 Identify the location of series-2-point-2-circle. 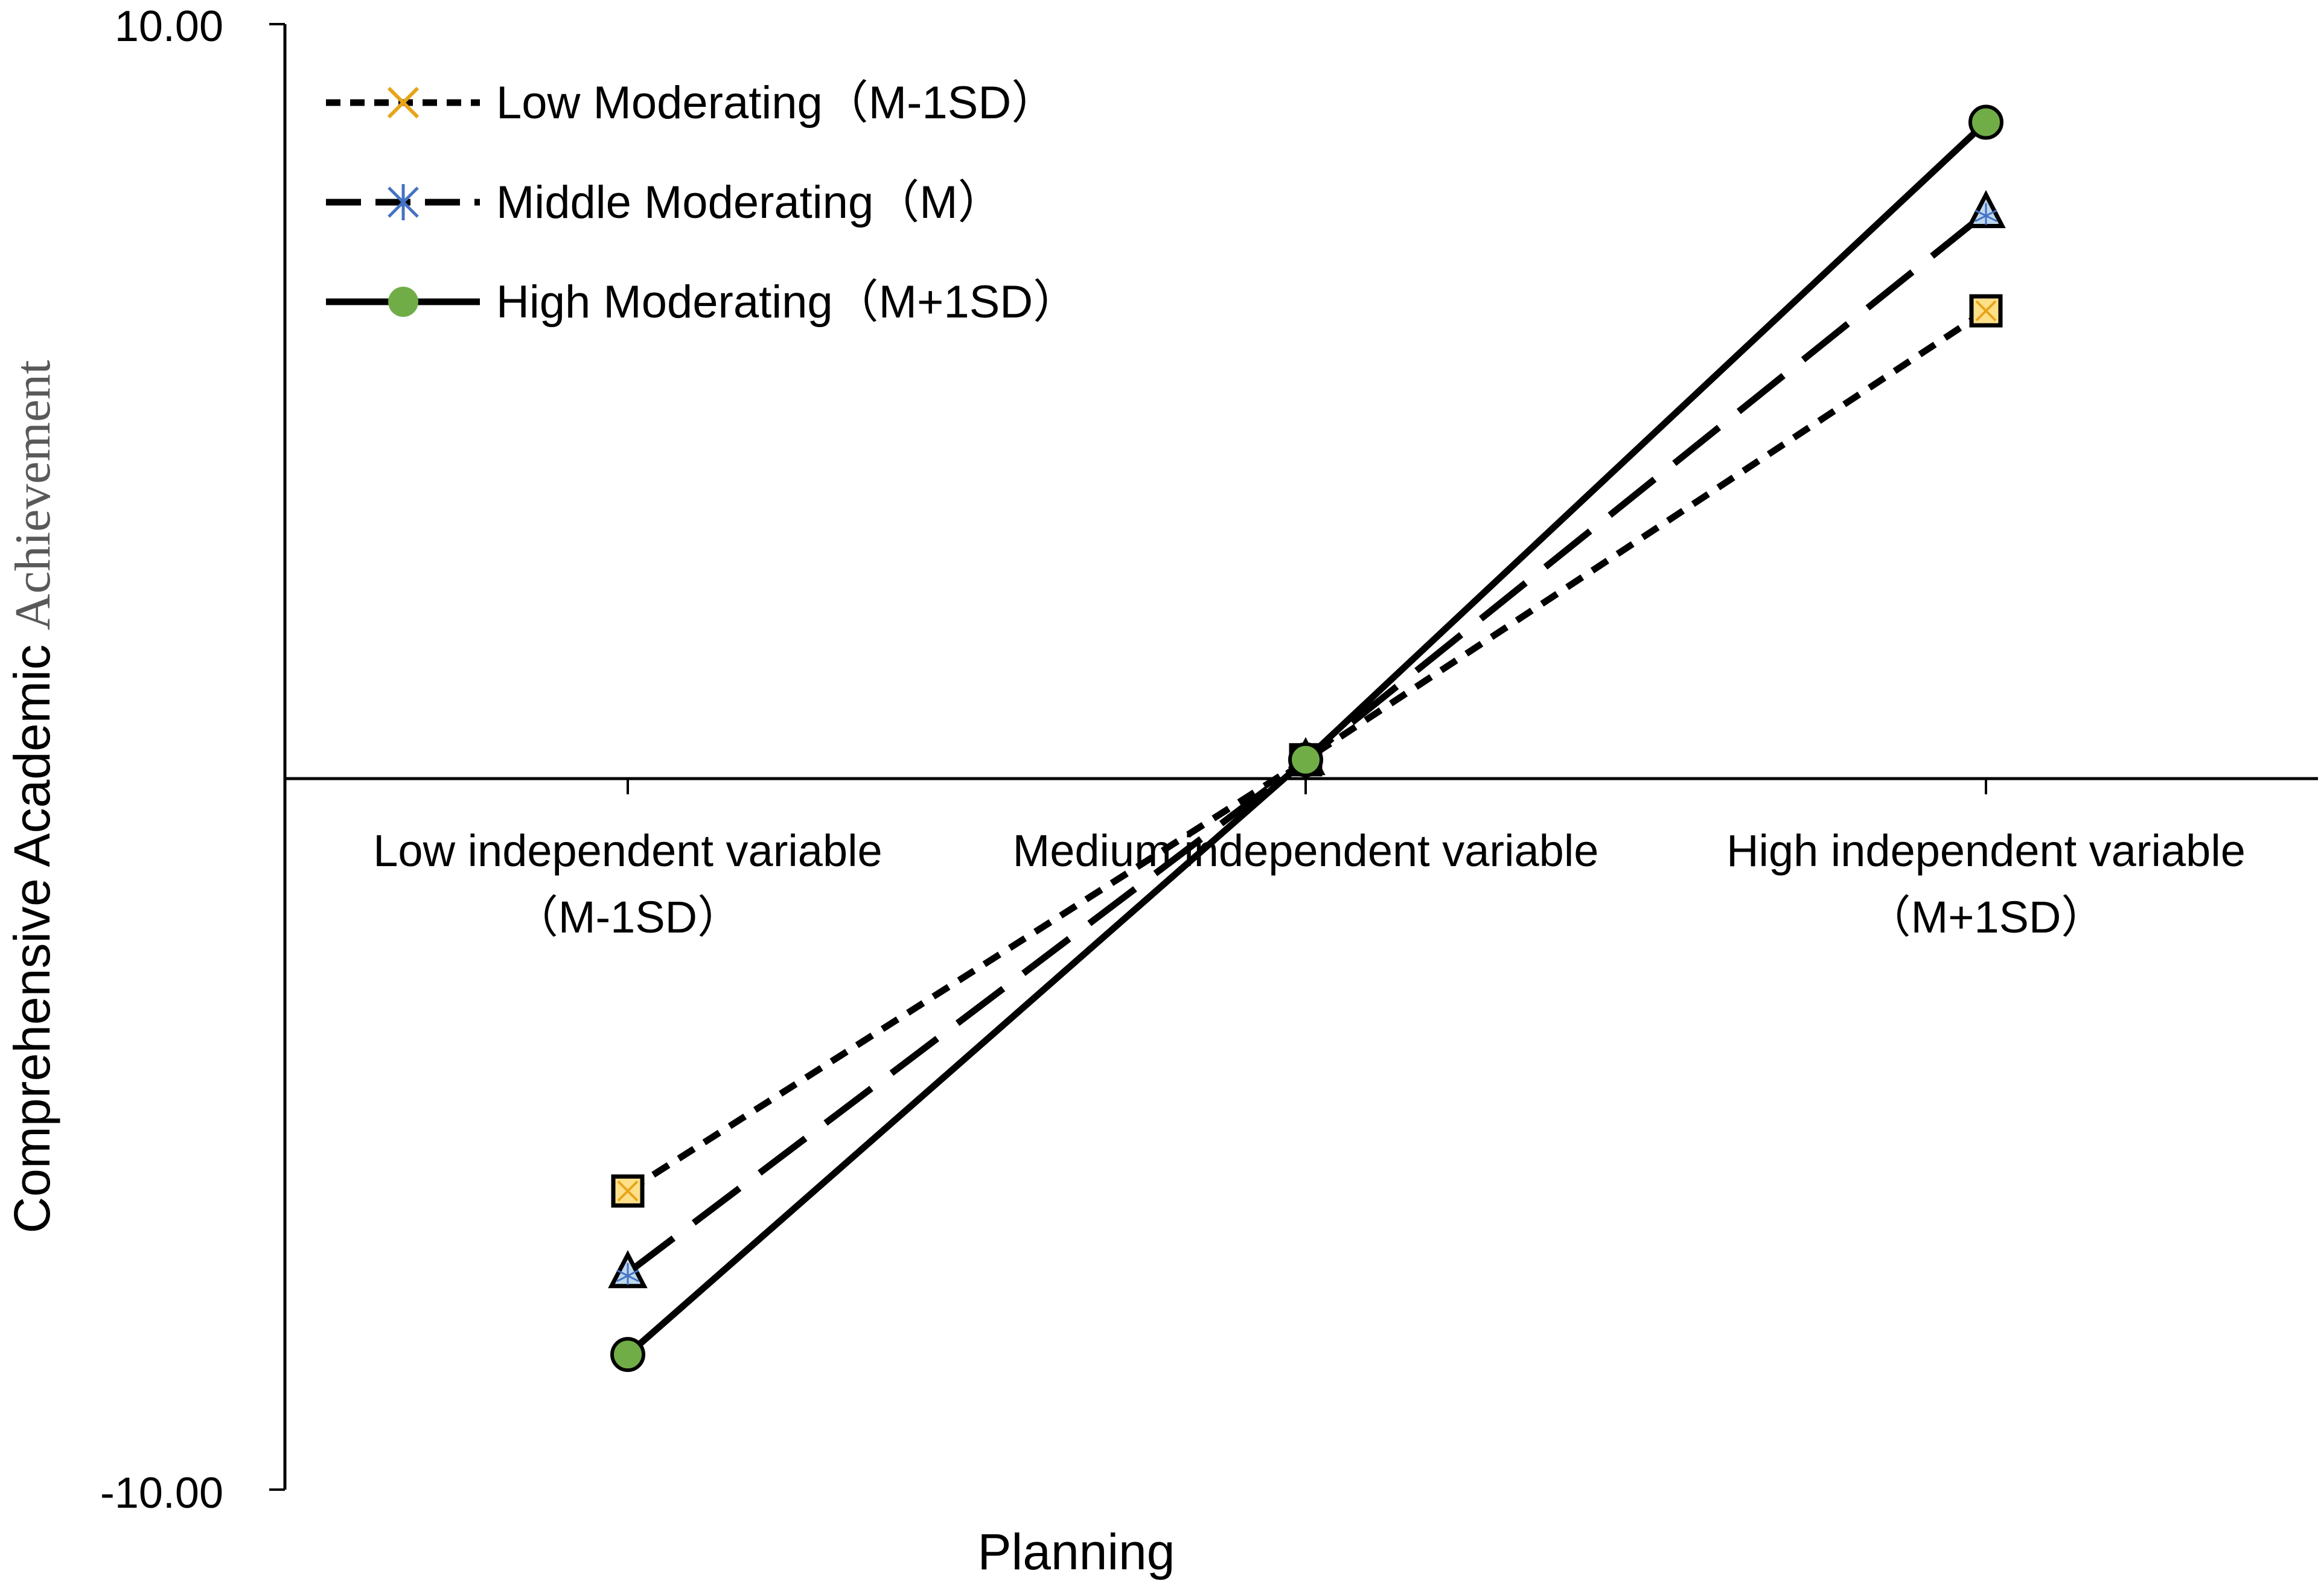
(1985, 122).